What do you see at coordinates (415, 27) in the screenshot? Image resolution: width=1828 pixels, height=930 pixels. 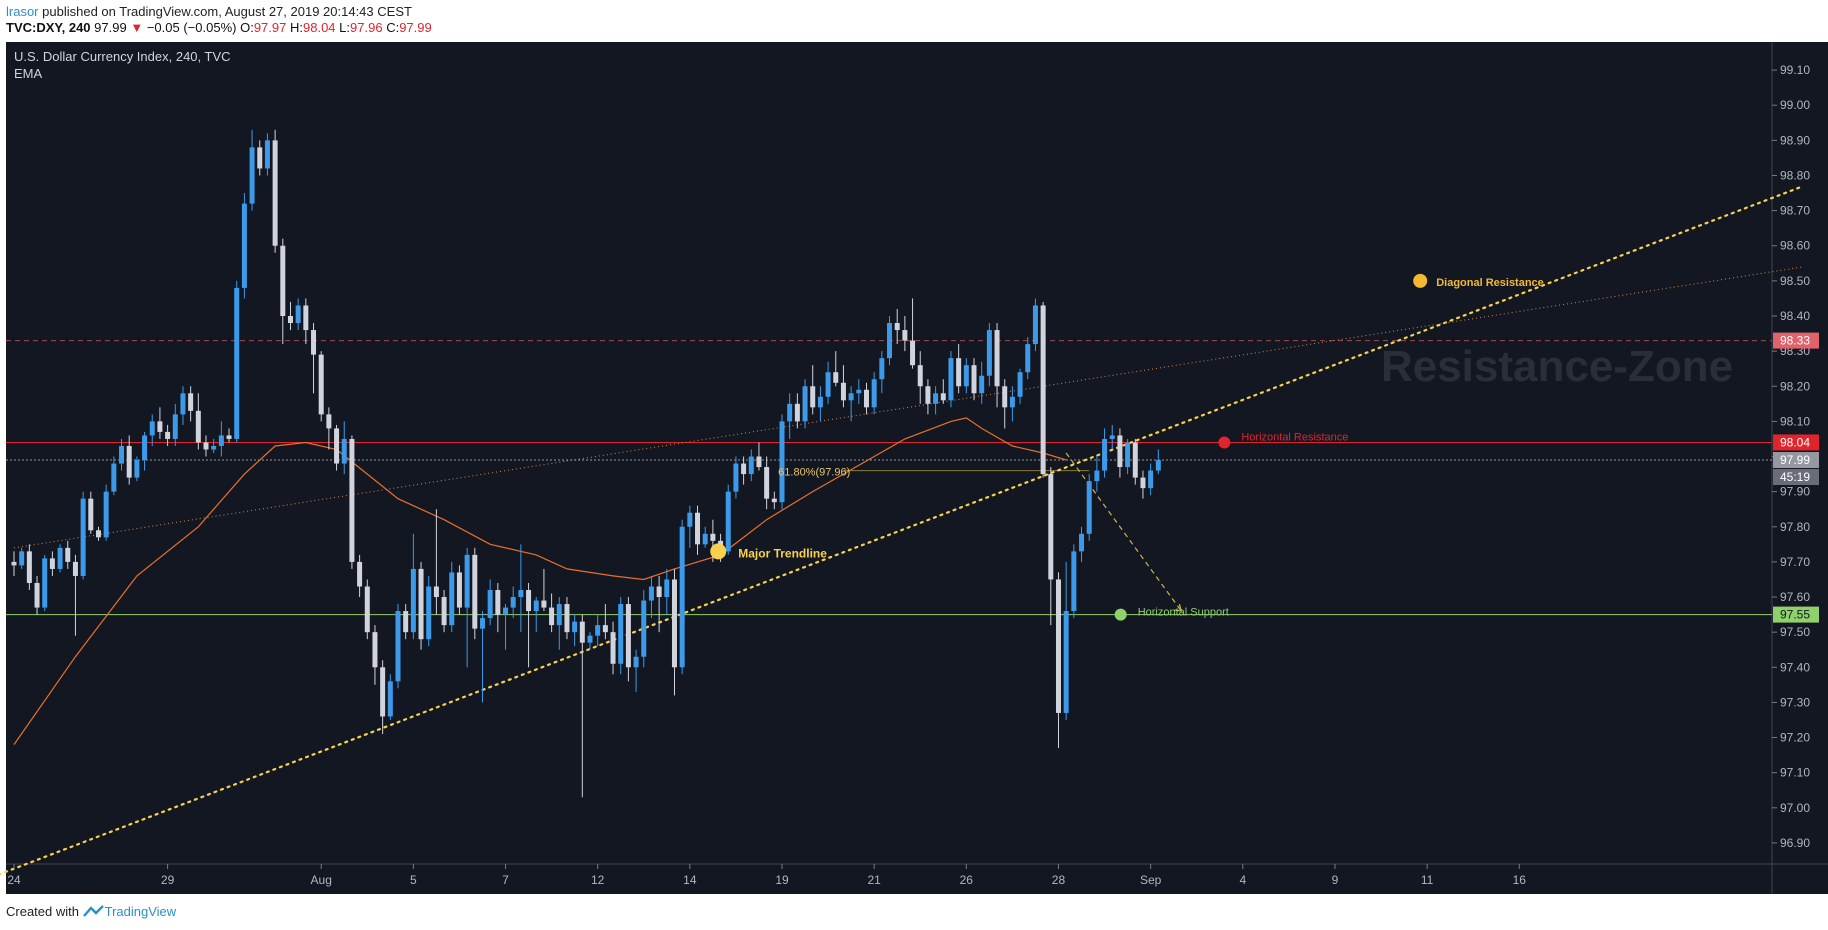 I see `close-value: 97.99` at bounding box center [415, 27].